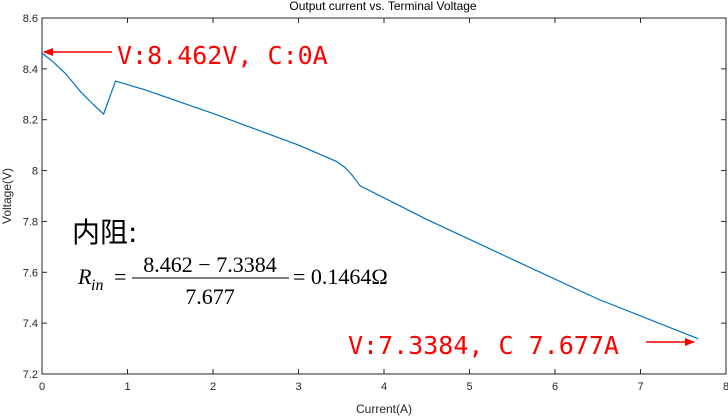 The image size is (728, 417). I want to click on x-tick-label: 5, so click(469, 387).